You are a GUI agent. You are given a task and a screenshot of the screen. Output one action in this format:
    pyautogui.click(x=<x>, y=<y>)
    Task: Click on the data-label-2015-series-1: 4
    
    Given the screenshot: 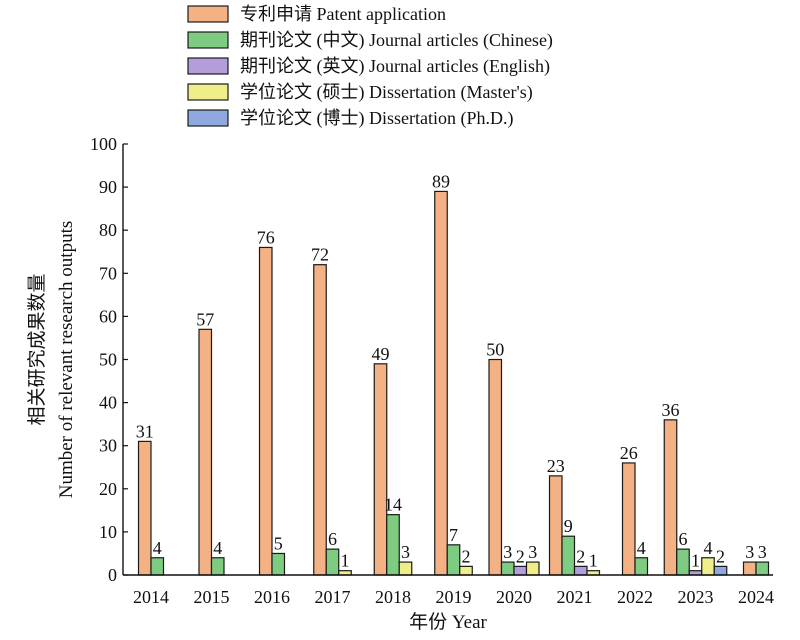 What is the action you would take?
    pyautogui.click(x=217, y=548)
    